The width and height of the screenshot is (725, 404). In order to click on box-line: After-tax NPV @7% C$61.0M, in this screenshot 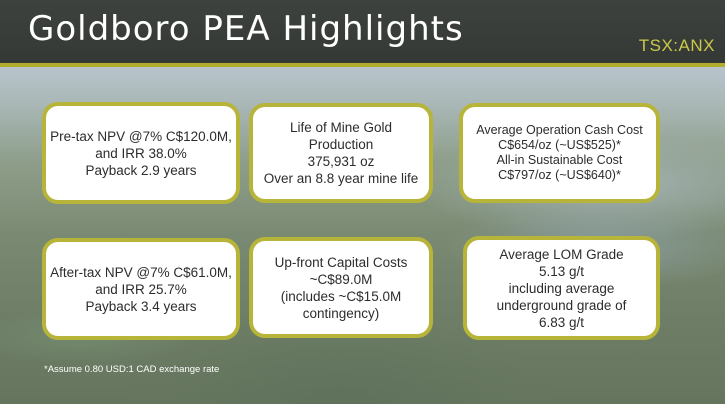, I will do `click(141, 272)`.